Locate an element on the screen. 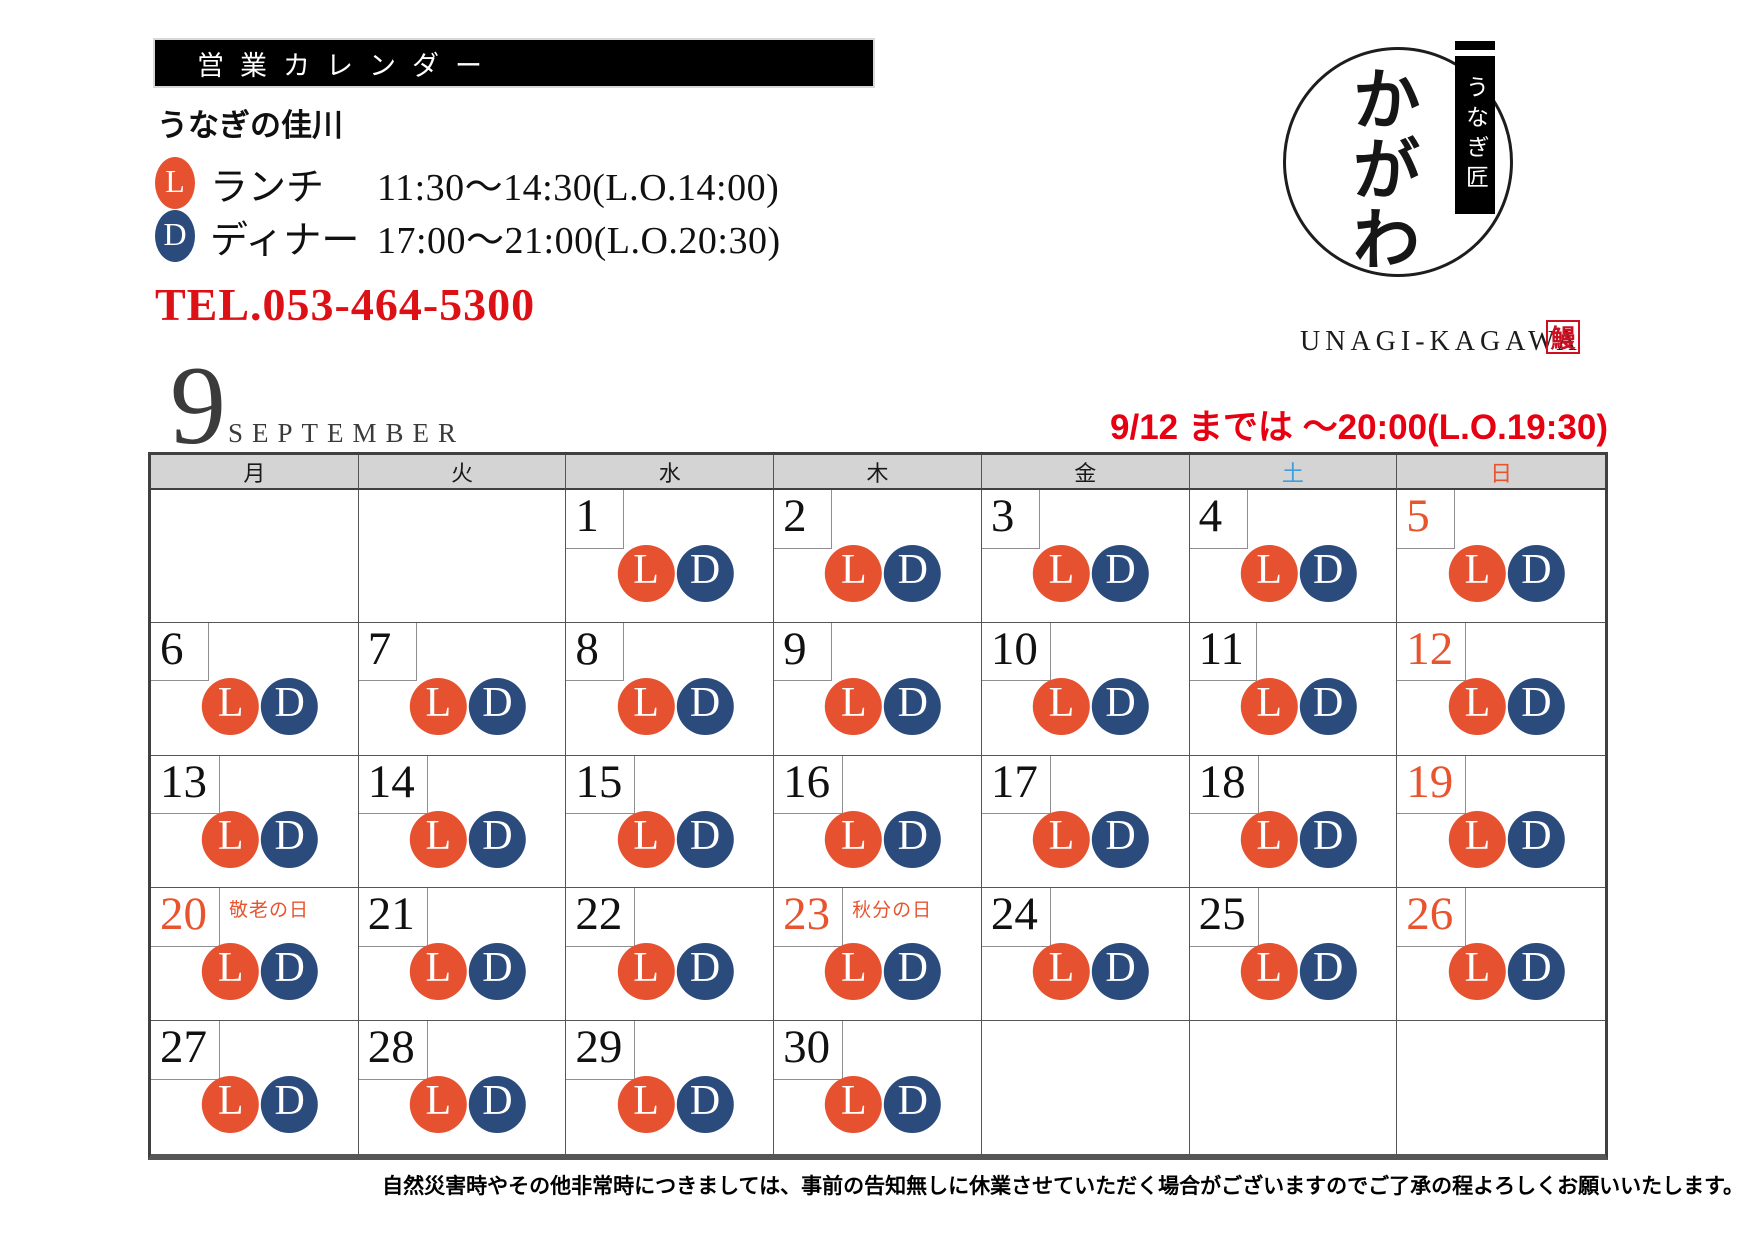  day-number: 7 is located at coordinates (379, 648).